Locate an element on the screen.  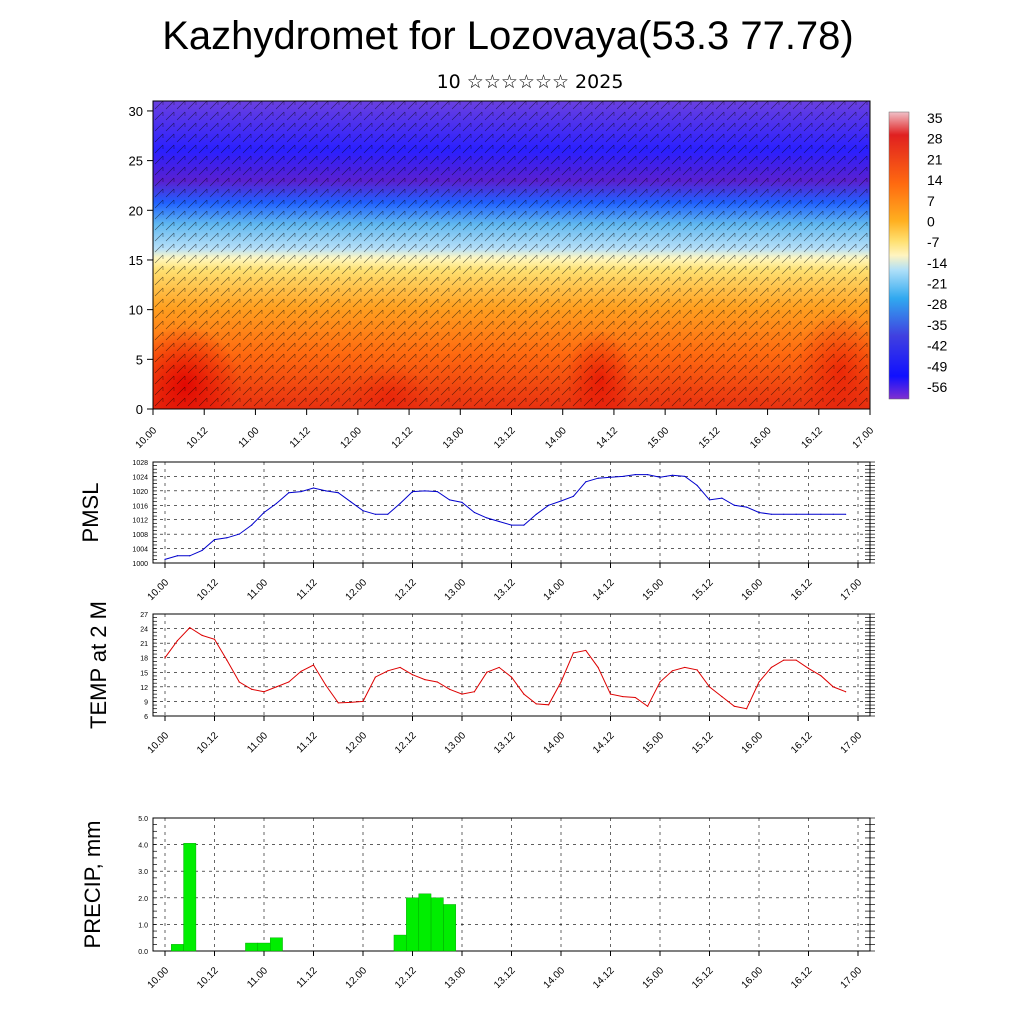
colorbar-label: -28 is located at coordinates (937, 304).